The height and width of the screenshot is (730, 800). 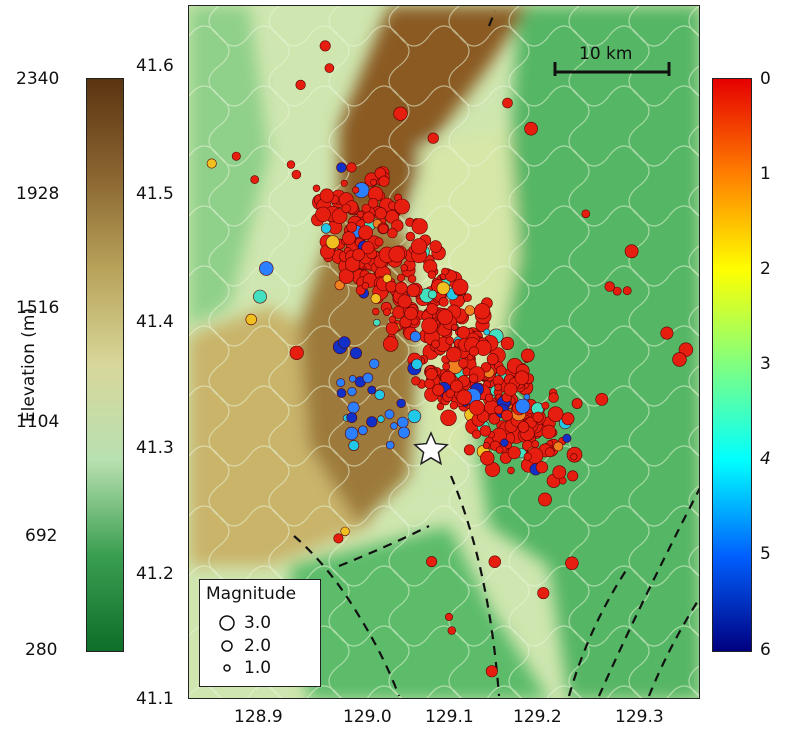 What do you see at coordinates (38, 308) in the screenshot?
I see `elevation-tick-1516: 1516` at bounding box center [38, 308].